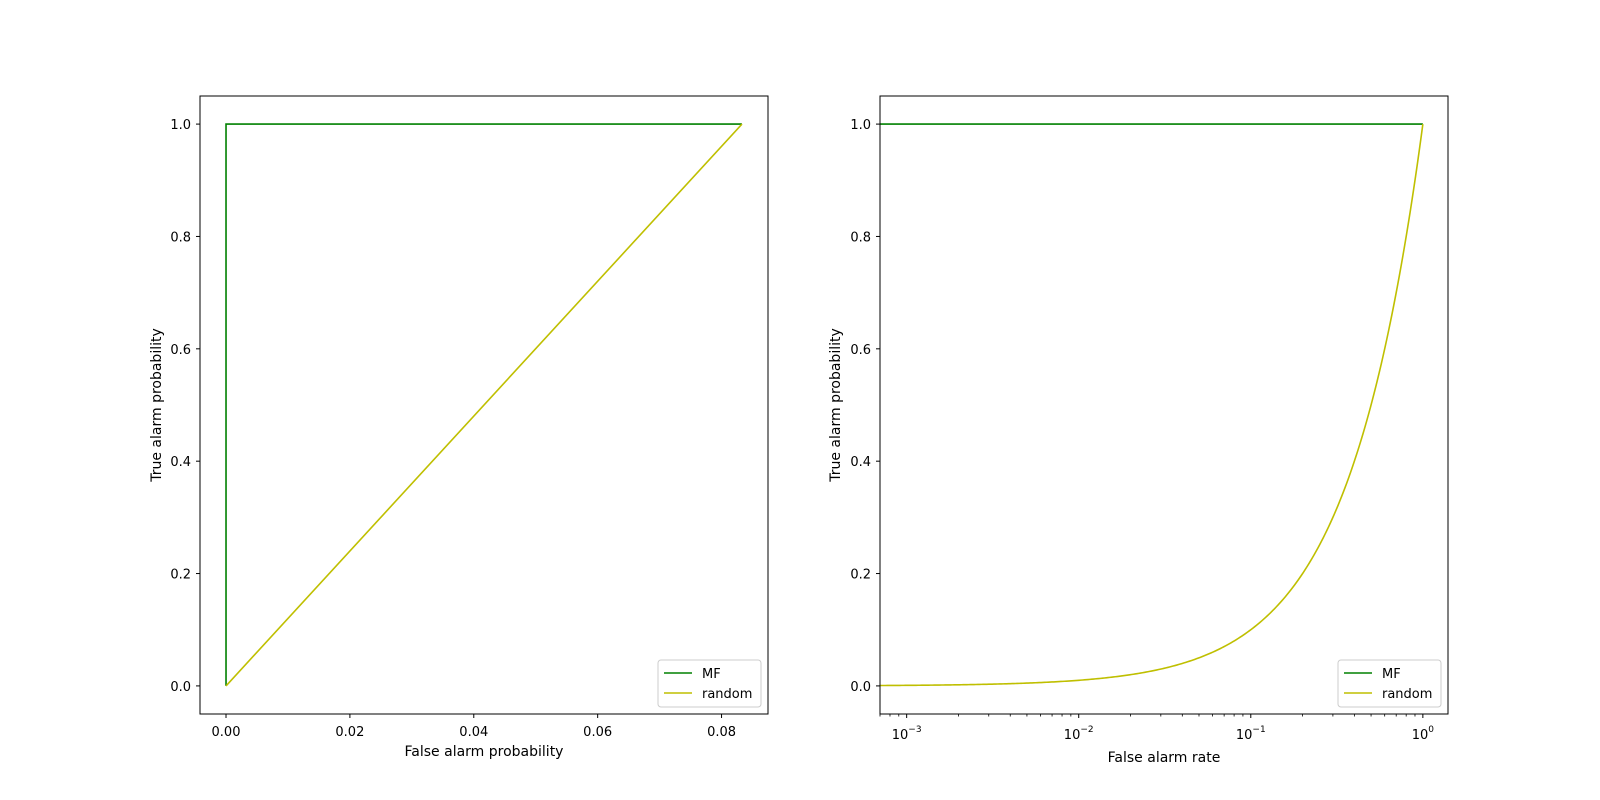 The image size is (1600, 800). What do you see at coordinates (180, 125) in the screenshot?
I see `chart-left-y-tick-label: 1.0` at bounding box center [180, 125].